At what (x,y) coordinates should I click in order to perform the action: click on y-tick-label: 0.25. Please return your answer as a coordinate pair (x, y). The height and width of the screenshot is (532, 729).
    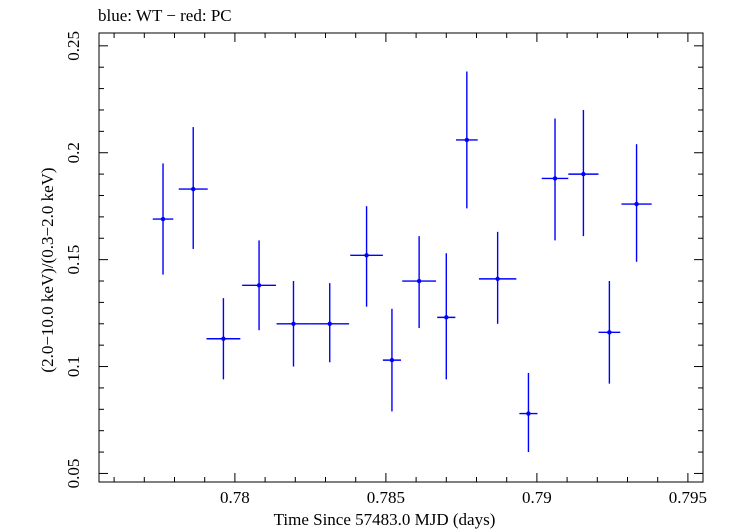
    Looking at the image, I should click on (73, 46).